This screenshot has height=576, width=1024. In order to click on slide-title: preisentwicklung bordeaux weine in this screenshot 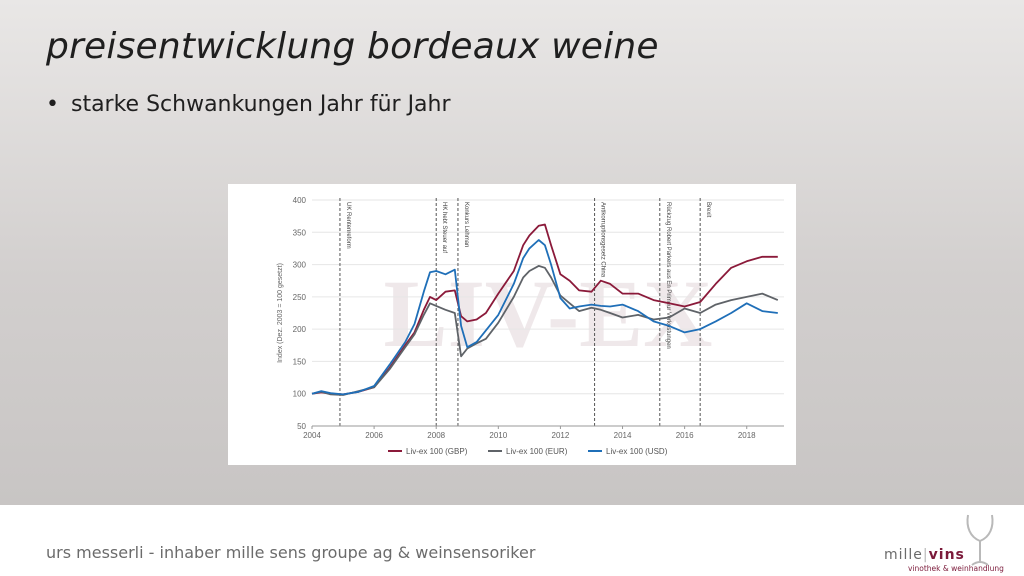, I will do `click(352, 46)`.